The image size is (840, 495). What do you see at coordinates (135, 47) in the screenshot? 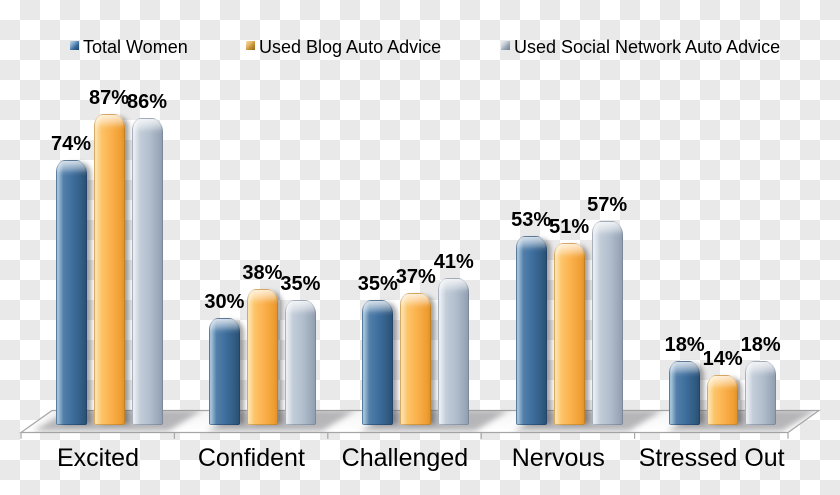
I see `legend-label-total-women: Total Women` at bounding box center [135, 47].